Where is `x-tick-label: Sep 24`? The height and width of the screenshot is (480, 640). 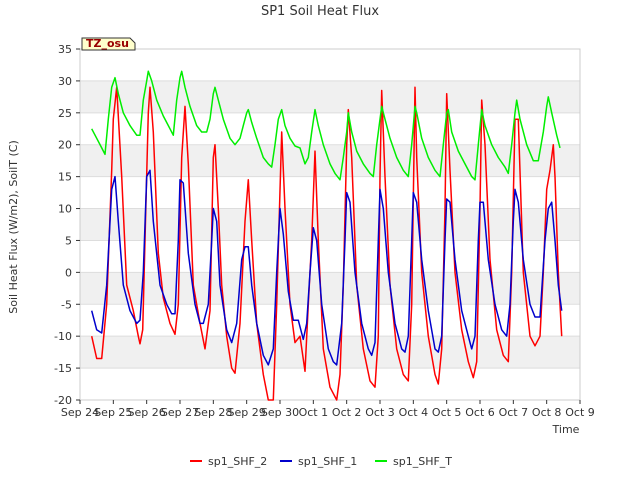 x-tick-label: Sep 24 is located at coordinates (80, 412).